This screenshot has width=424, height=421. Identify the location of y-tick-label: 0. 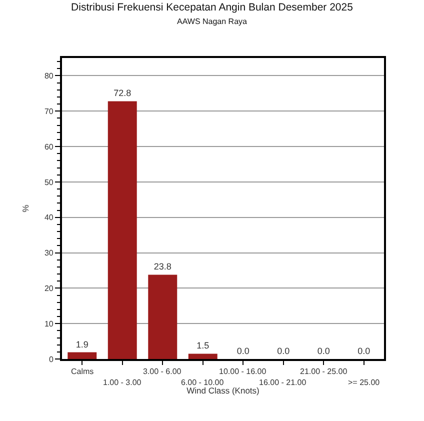
(51, 359).